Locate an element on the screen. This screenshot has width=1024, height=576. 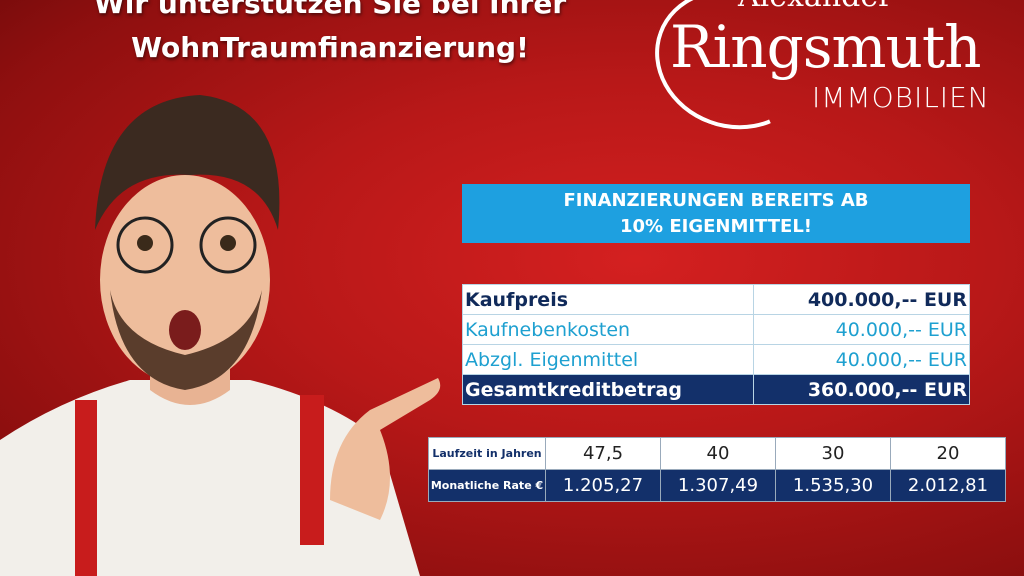
table-row: Kaufnebenkosten 40.000,-- EUR is located at coordinates (715, 329).